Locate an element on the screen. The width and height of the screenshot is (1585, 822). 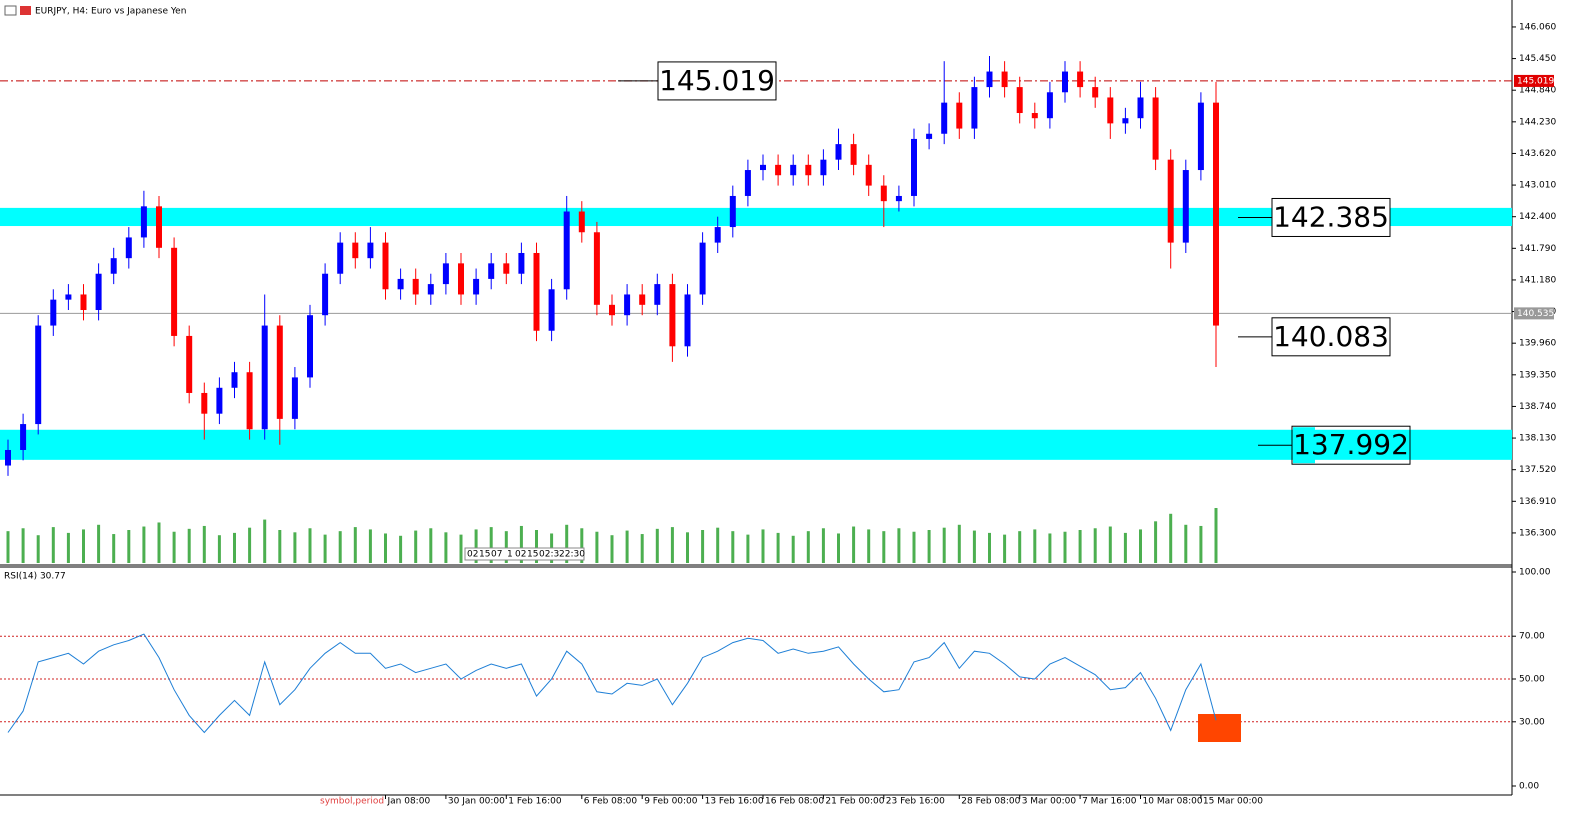
y-tick-label: 70.00 is located at coordinates (1532, 637).